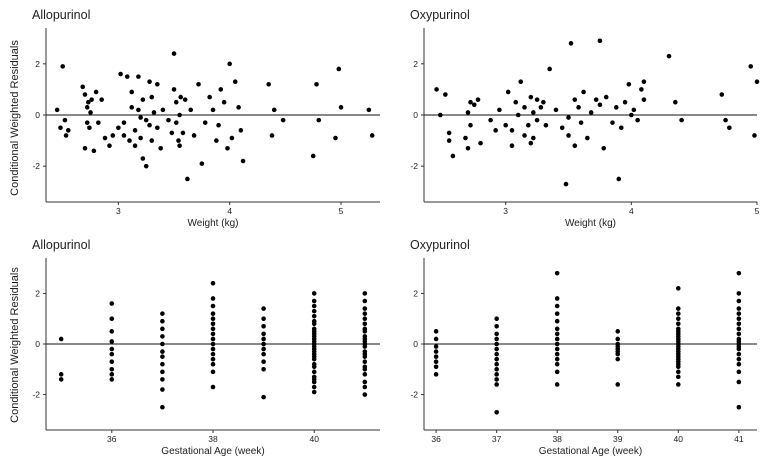 The width and height of the screenshot is (764, 469). I want to click on y-tick-label: 0, so click(415, 115).